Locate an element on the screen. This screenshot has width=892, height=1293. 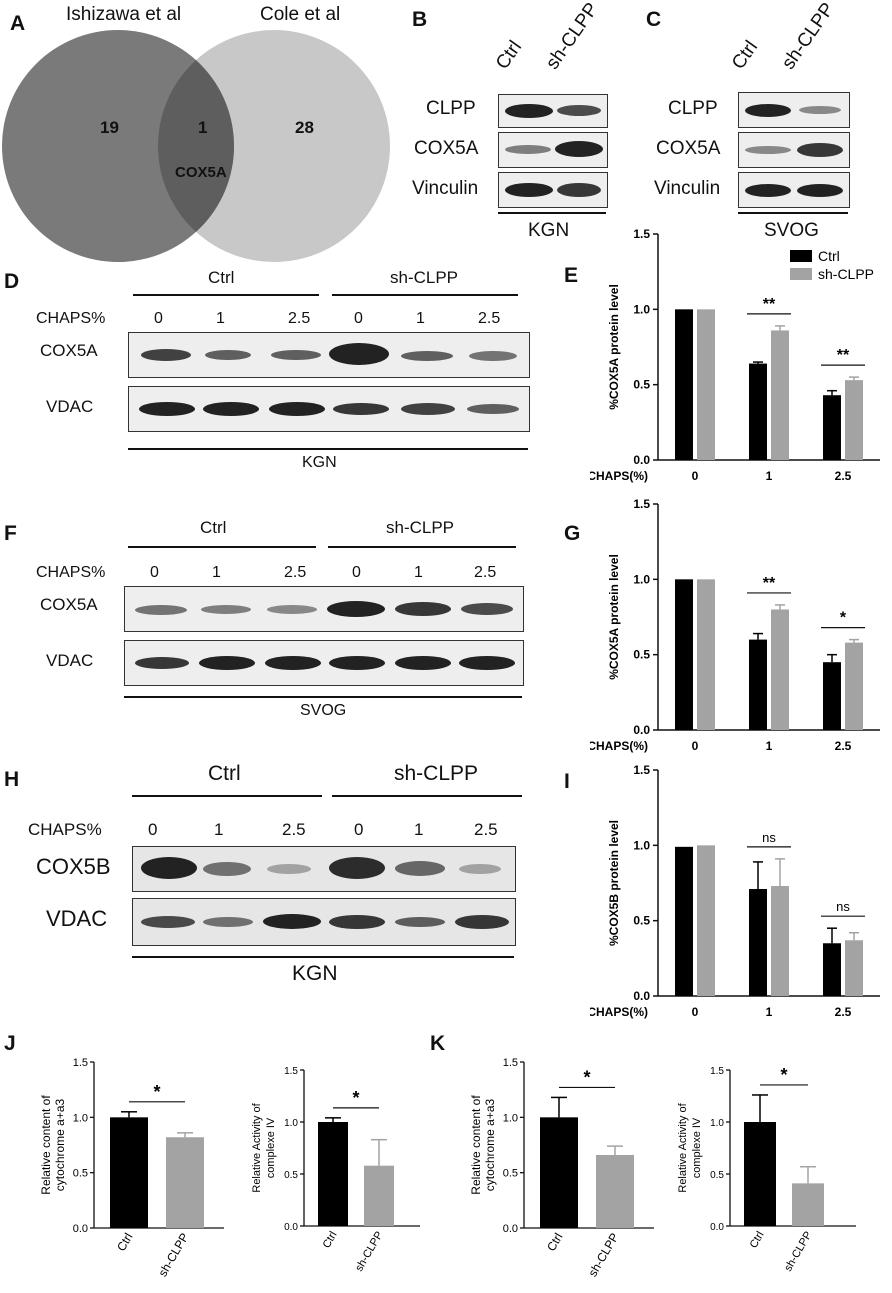
y-axis-title: Relative content of is located at coordinates (476, 1145).